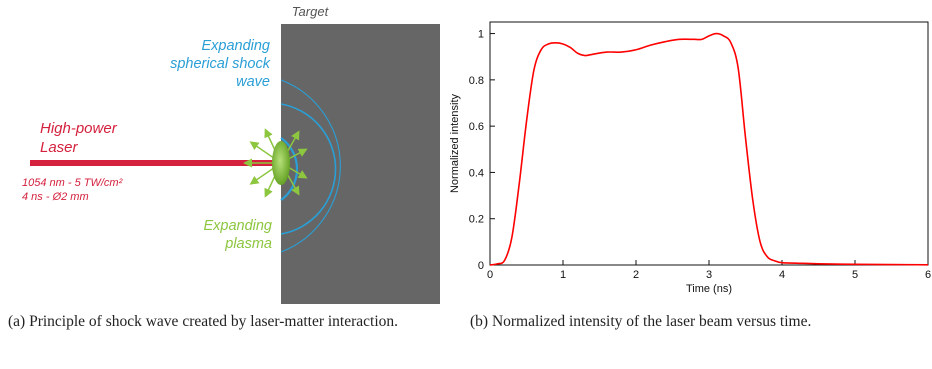 This screenshot has height=369, width=932. Describe the element at coordinates (79, 128) in the screenshot. I see `laser-label-line-1: High-power` at that location.